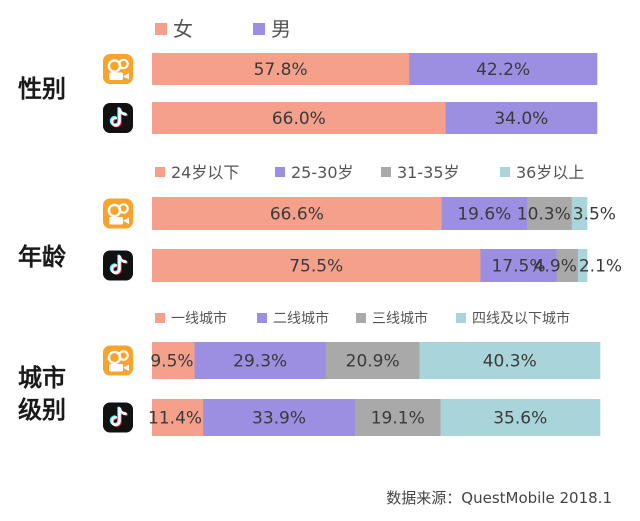 The height and width of the screenshot is (521, 640). I want to click on data-label: 34.0%, so click(521, 119).